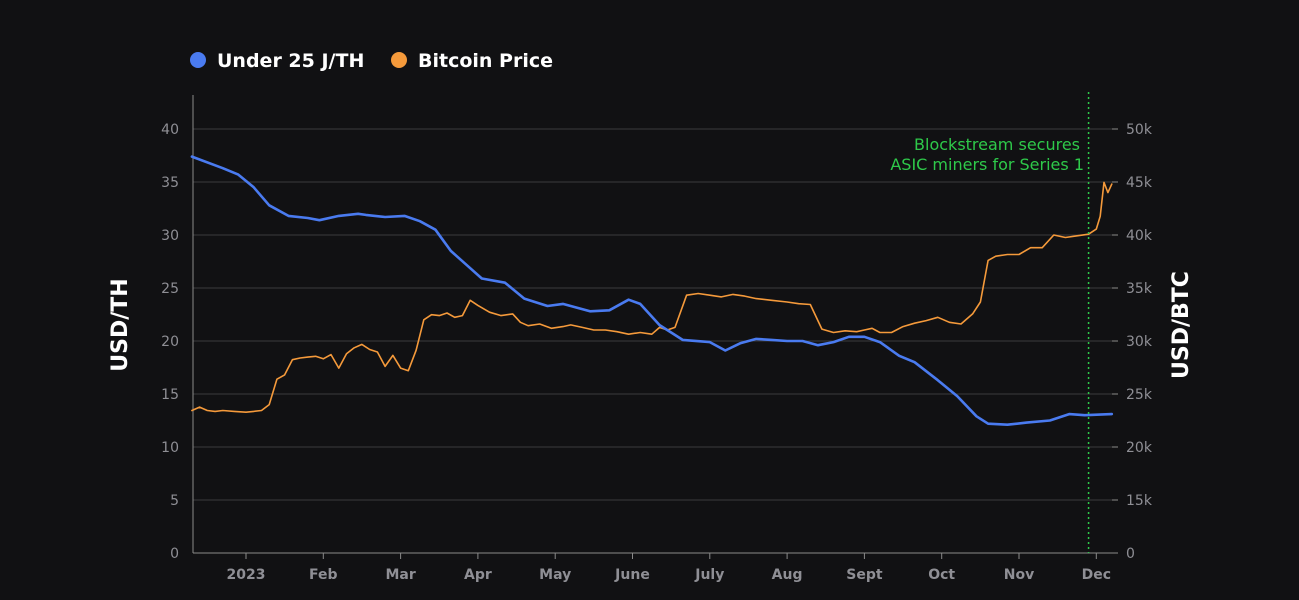  Describe the element at coordinates (1139, 448) in the screenshot. I see `y-right-tick-label: 20k` at that location.